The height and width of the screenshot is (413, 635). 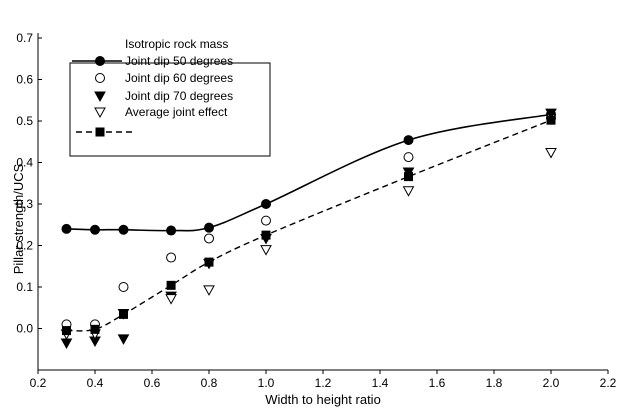 I want to click on y-tick-label: 0.1, so click(x=24, y=287).